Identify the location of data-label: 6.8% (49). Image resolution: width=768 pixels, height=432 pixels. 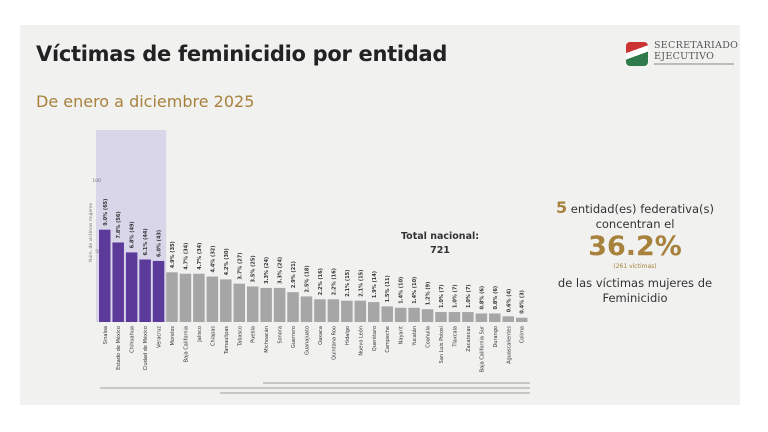
(133, 234).